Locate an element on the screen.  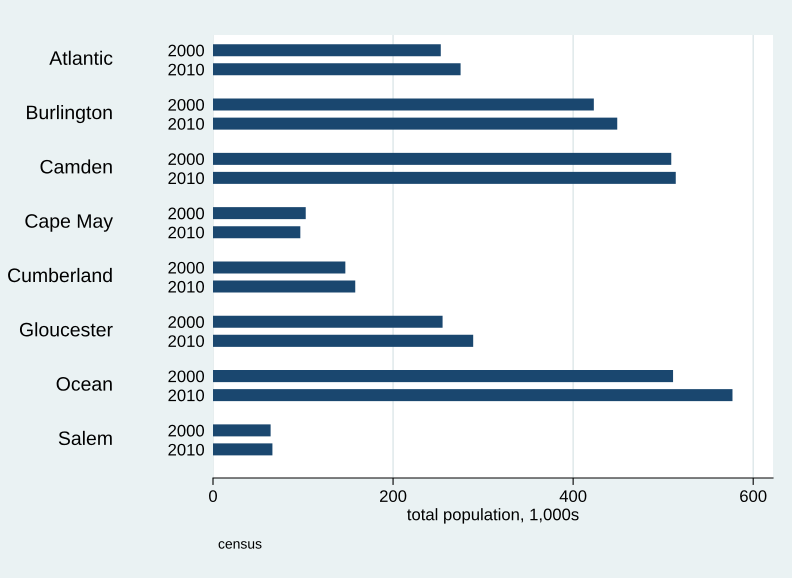
text: Burlington is located at coordinates (69, 114).